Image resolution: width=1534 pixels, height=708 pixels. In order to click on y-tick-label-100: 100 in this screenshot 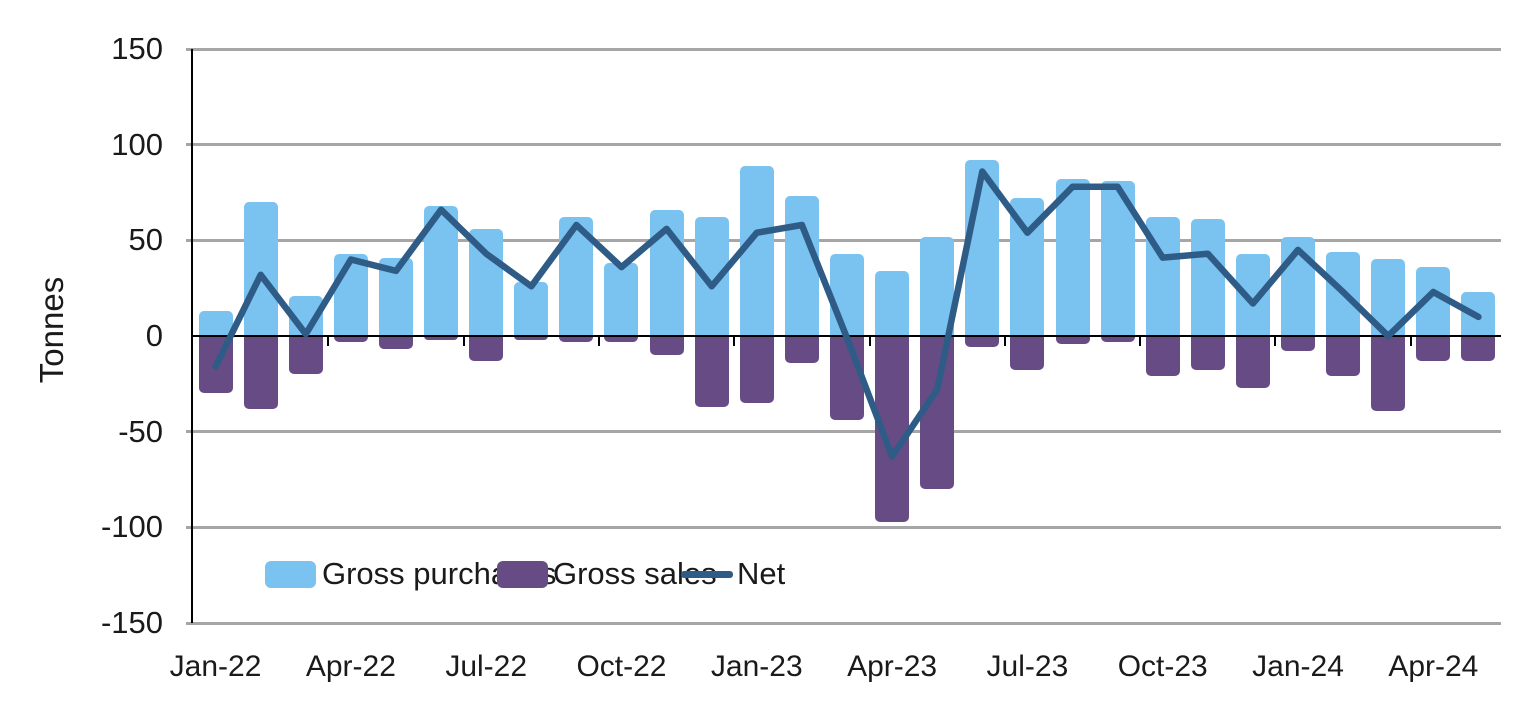, I will do `click(137, 144)`.